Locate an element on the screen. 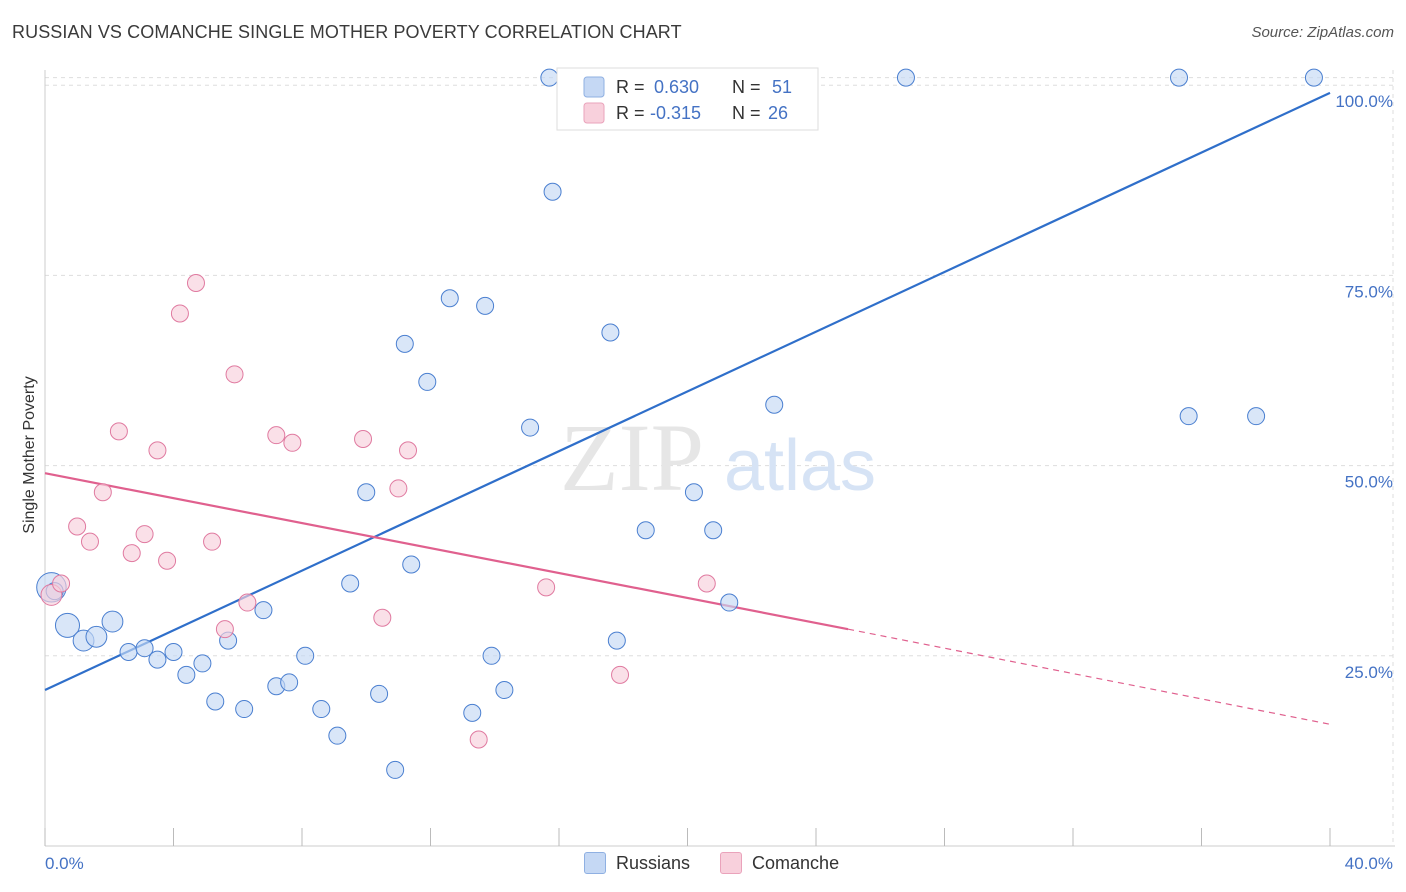  legend-n-value-1: 51 is located at coordinates (782, 87).